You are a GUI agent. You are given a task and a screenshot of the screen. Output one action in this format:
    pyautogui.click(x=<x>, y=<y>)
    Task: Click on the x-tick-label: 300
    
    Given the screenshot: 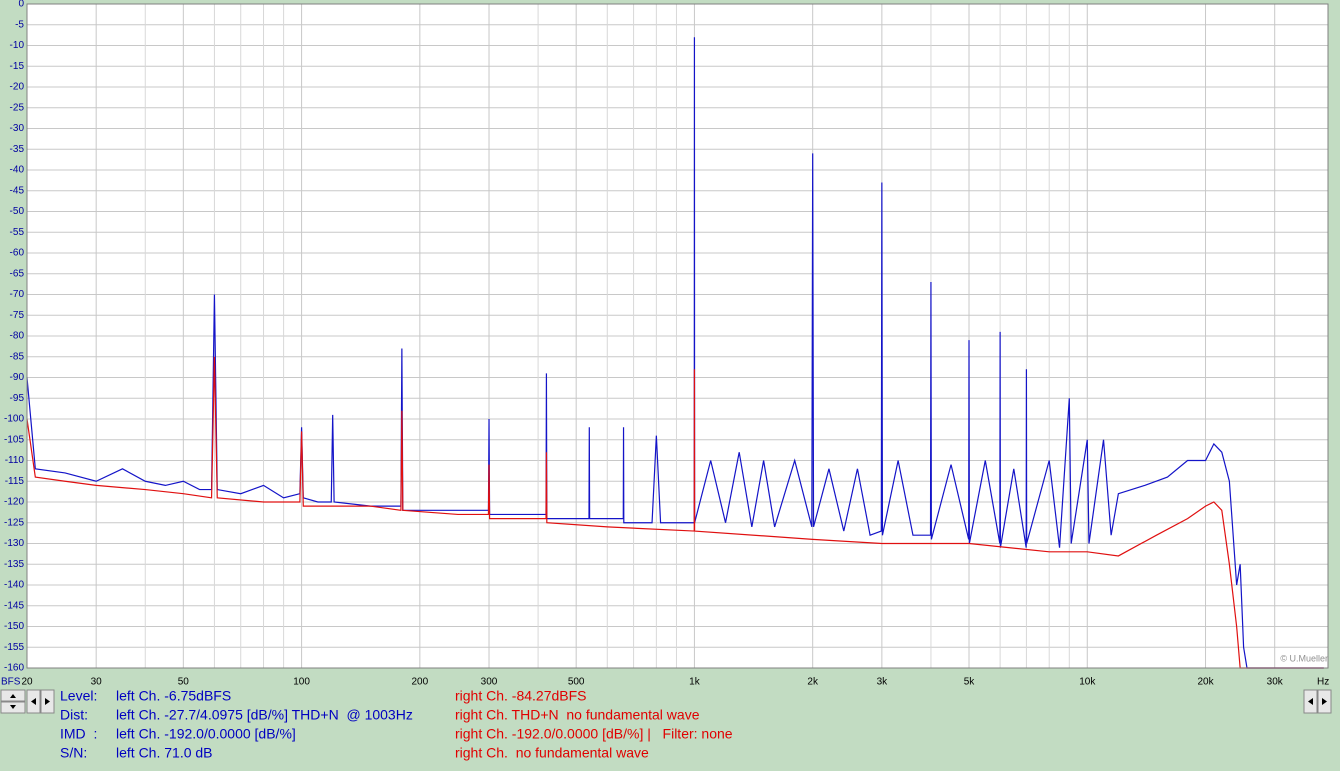 What is the action you would take?
    pyautogui.click(x=489, y=682)
    